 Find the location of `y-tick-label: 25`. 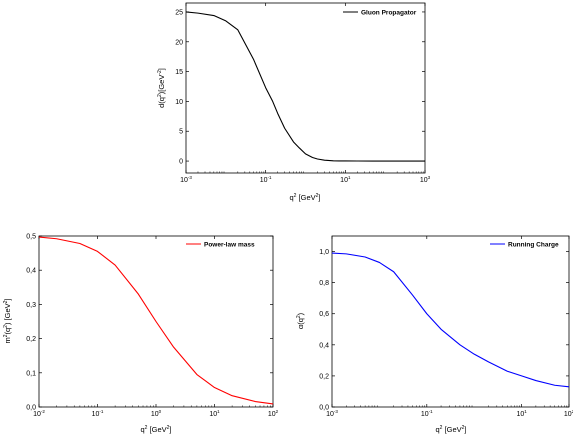

y-tick-label: 25 is located at coordinates (179, 12).